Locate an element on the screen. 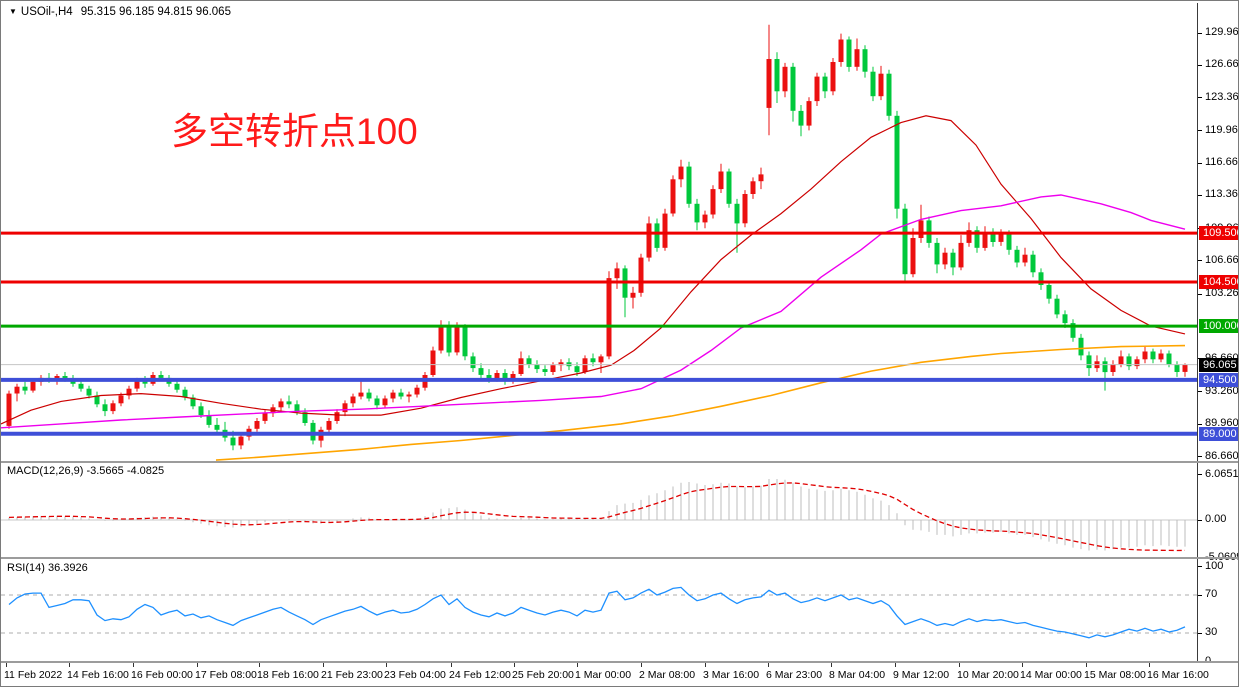 The image size is (1239, 687). time-axis-label: 14 Feb 16:00 is located at coordinates (98, 675).